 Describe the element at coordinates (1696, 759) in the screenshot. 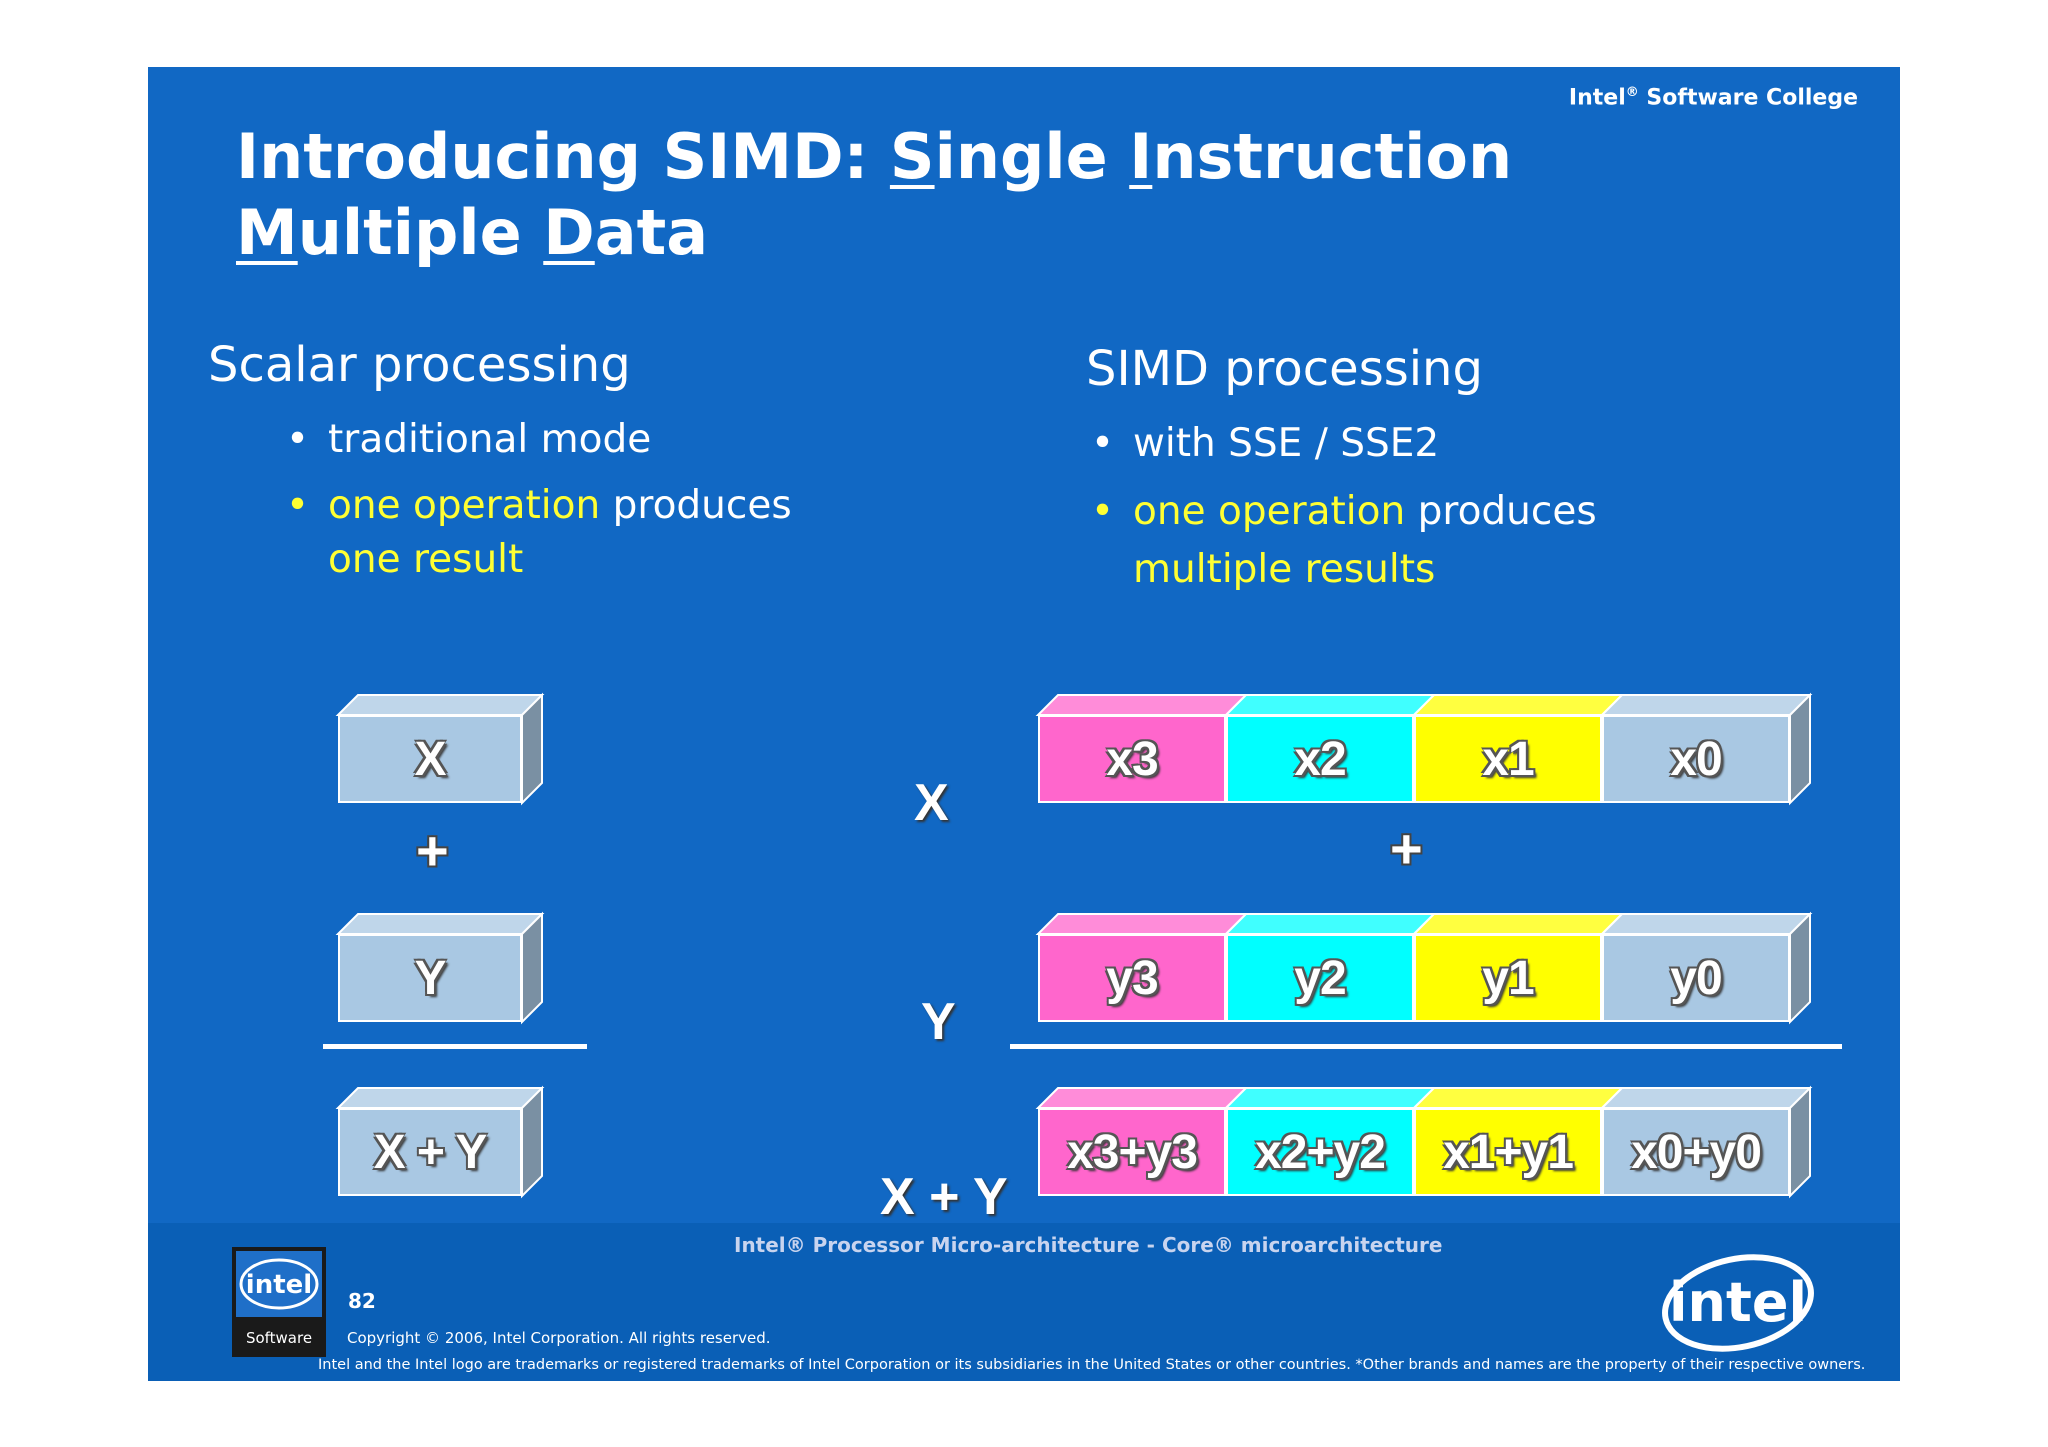

I see `simd-x-lane-3-label: x0` at that location.